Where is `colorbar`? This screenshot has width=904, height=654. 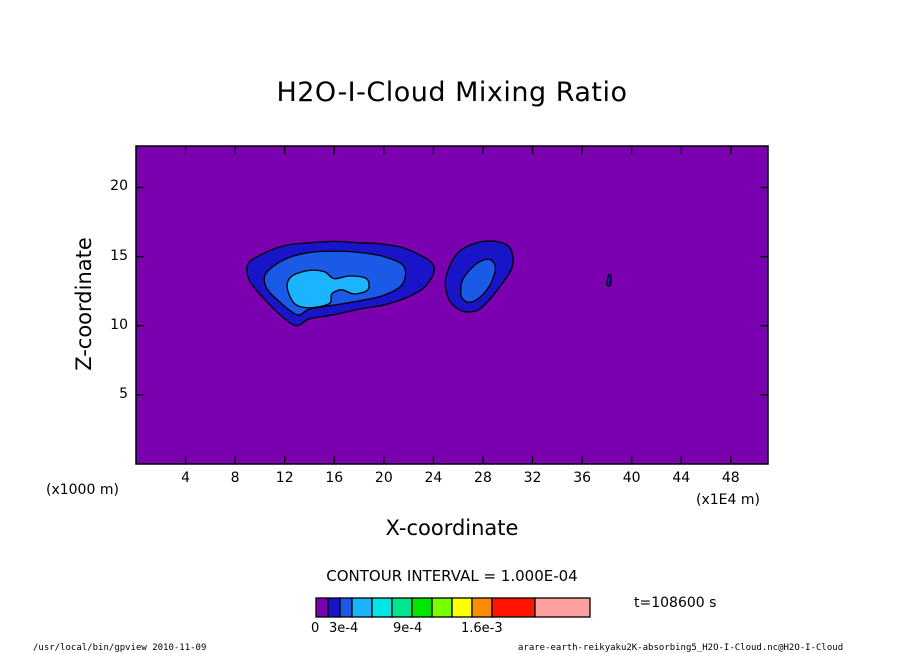 colorbar is located at coordinates (453, 607).